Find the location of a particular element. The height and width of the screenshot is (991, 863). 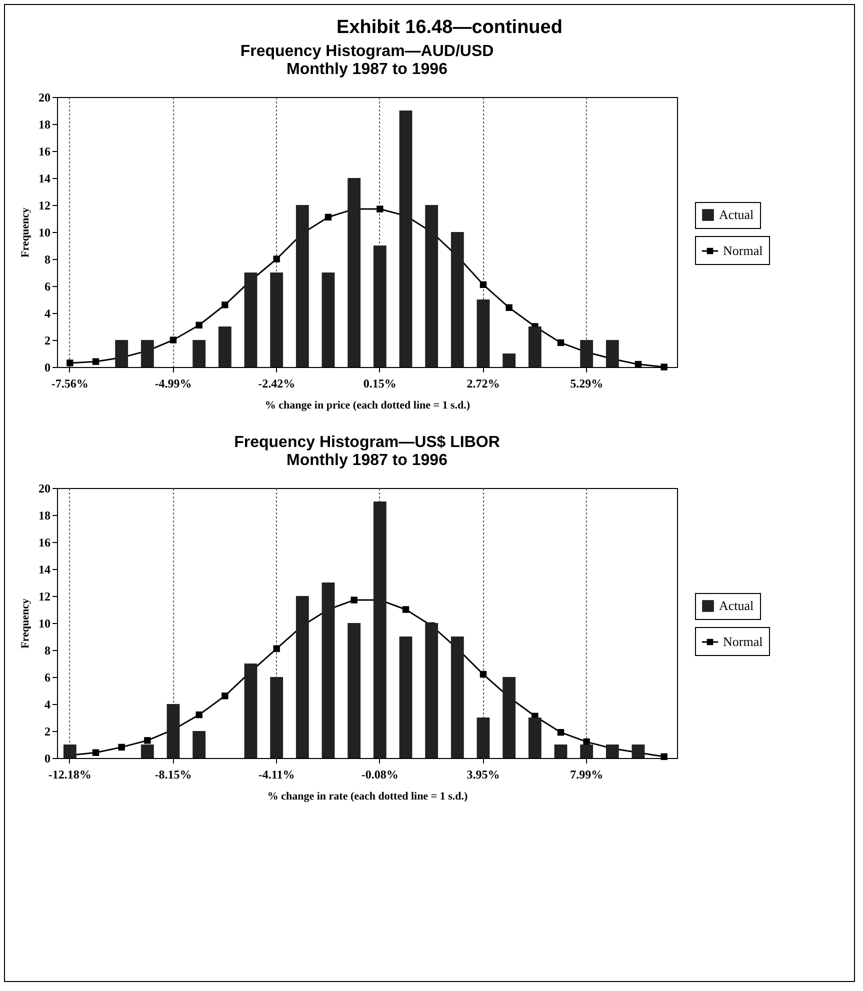

x-tick-label: 2.72% is located at coordinates (483, 383).